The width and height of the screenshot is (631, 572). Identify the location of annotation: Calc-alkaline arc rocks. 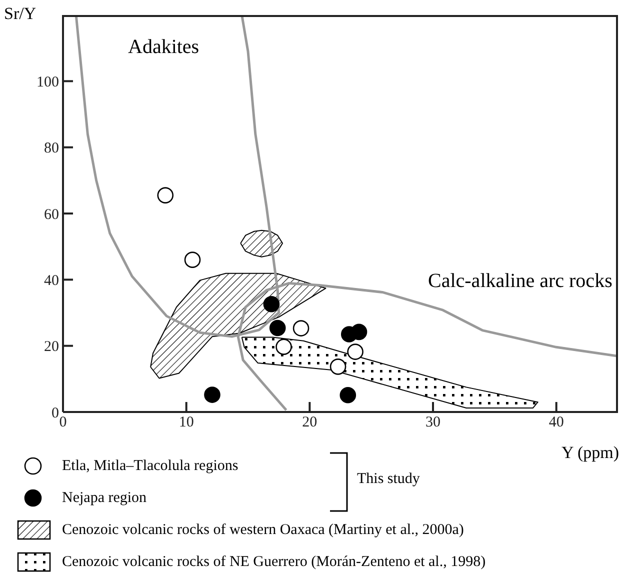
(520, 281).